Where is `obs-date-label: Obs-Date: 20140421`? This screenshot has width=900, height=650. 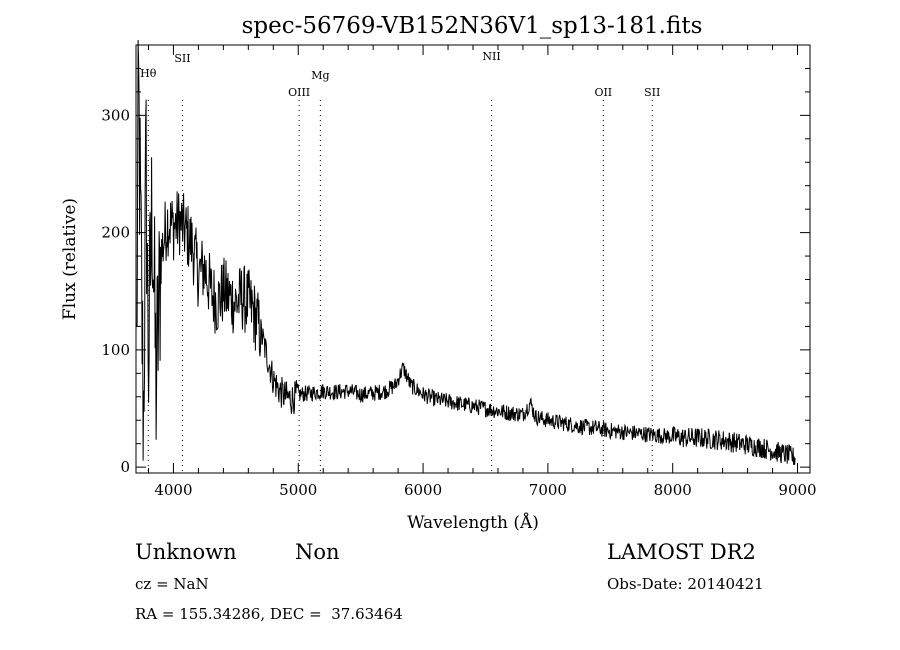 obs-date-label: Obs-Date: 20140421 is located at coordinates (685, 584).